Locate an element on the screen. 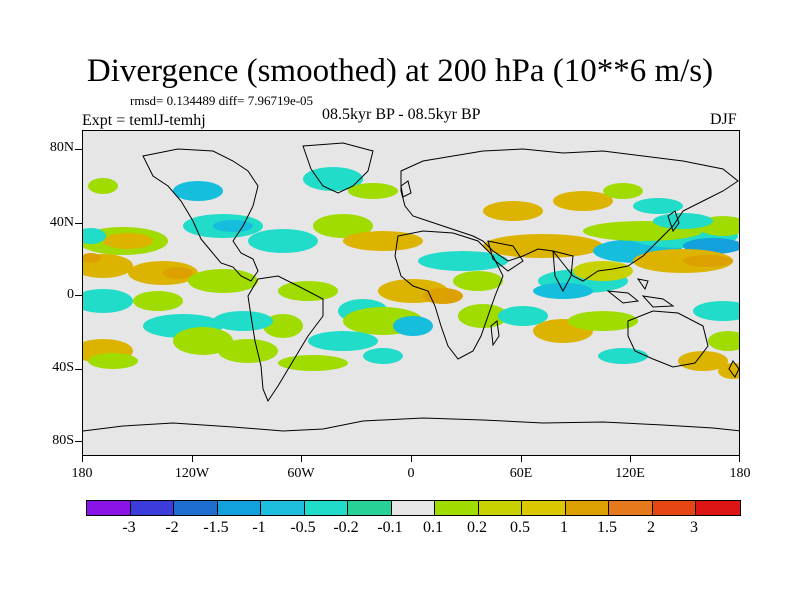  legend-label: 0.5 is located at coordinates (520, 527).